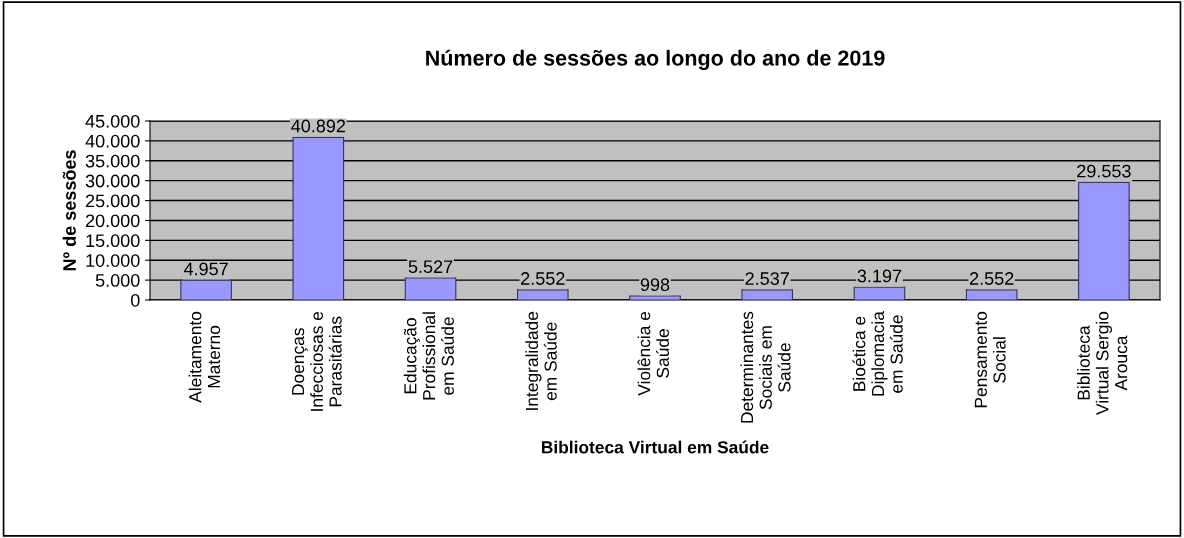 Image resolution: width=1184 pixels, height=538 pixels. Describe the element at coordinates (112, 161) in the screenshot. I see `y-tick-label: 35.000` at that location.